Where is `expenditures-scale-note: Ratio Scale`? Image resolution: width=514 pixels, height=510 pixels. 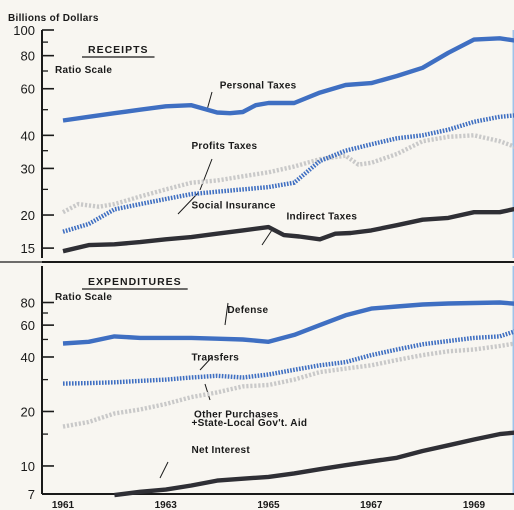
expenditures-scale-note: Ratio Scale is located at coordinates (83, 297).